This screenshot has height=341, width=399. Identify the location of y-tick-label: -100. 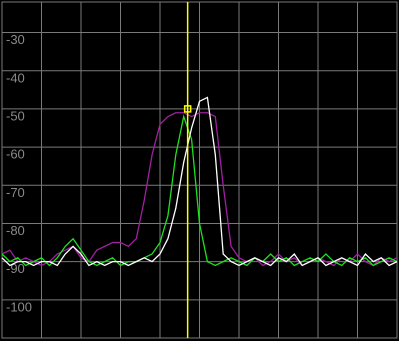
(19, 306).